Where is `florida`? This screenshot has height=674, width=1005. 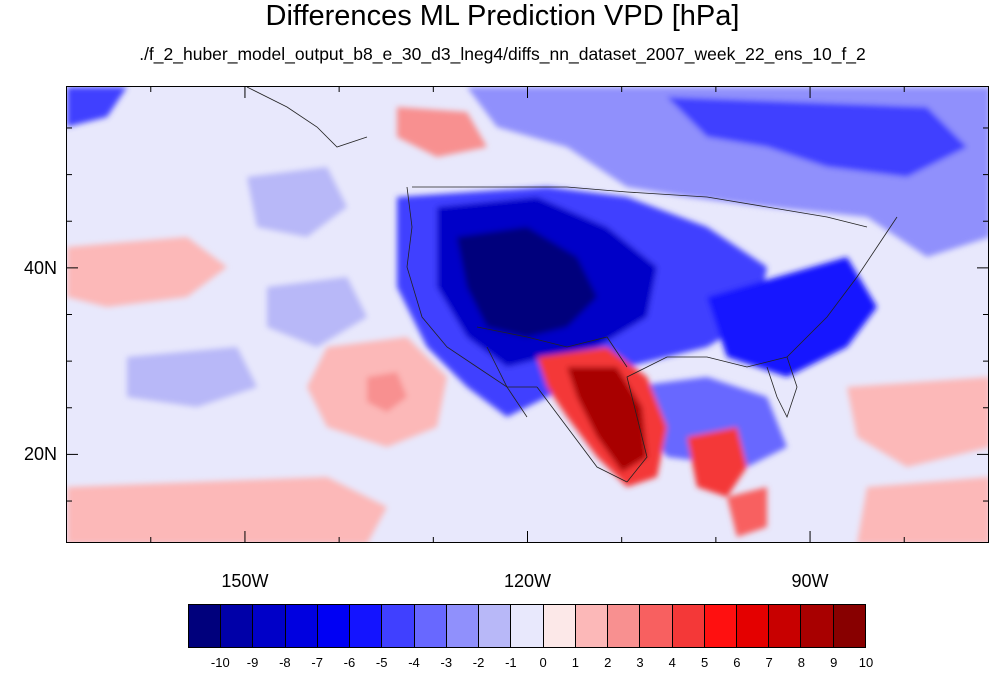 florida is located at coordinates (782, 387).